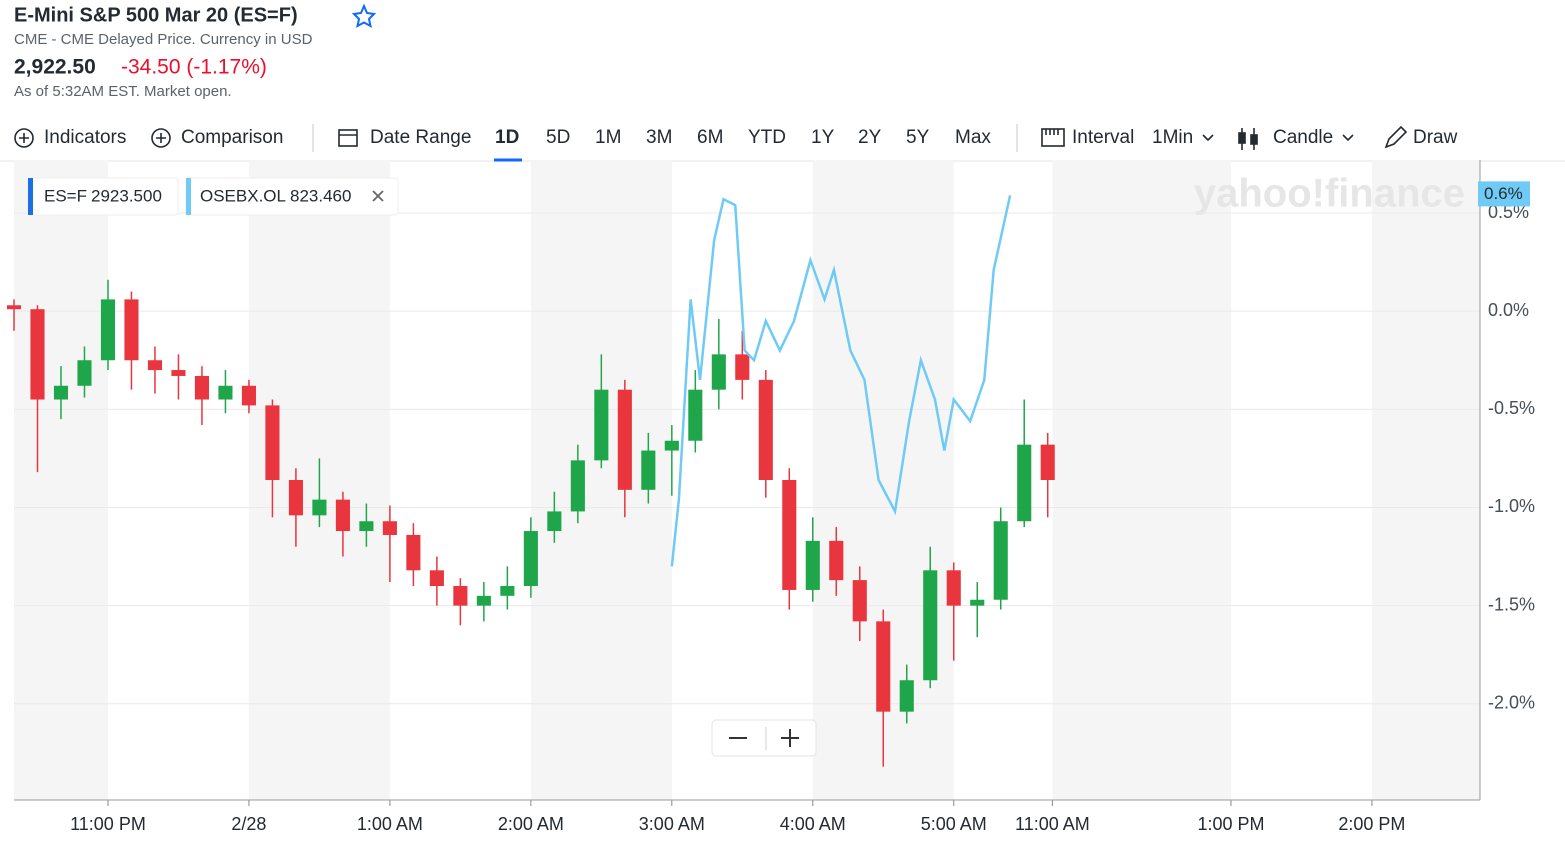 Image resolution: width=1565 pixels, height=852 pixels. What do you see at coordinates (156, 15) in the screenshot?
I see `title: E-Mini S&P 500 Mar 20 (ES=F)` at bounding box center [156, 15].